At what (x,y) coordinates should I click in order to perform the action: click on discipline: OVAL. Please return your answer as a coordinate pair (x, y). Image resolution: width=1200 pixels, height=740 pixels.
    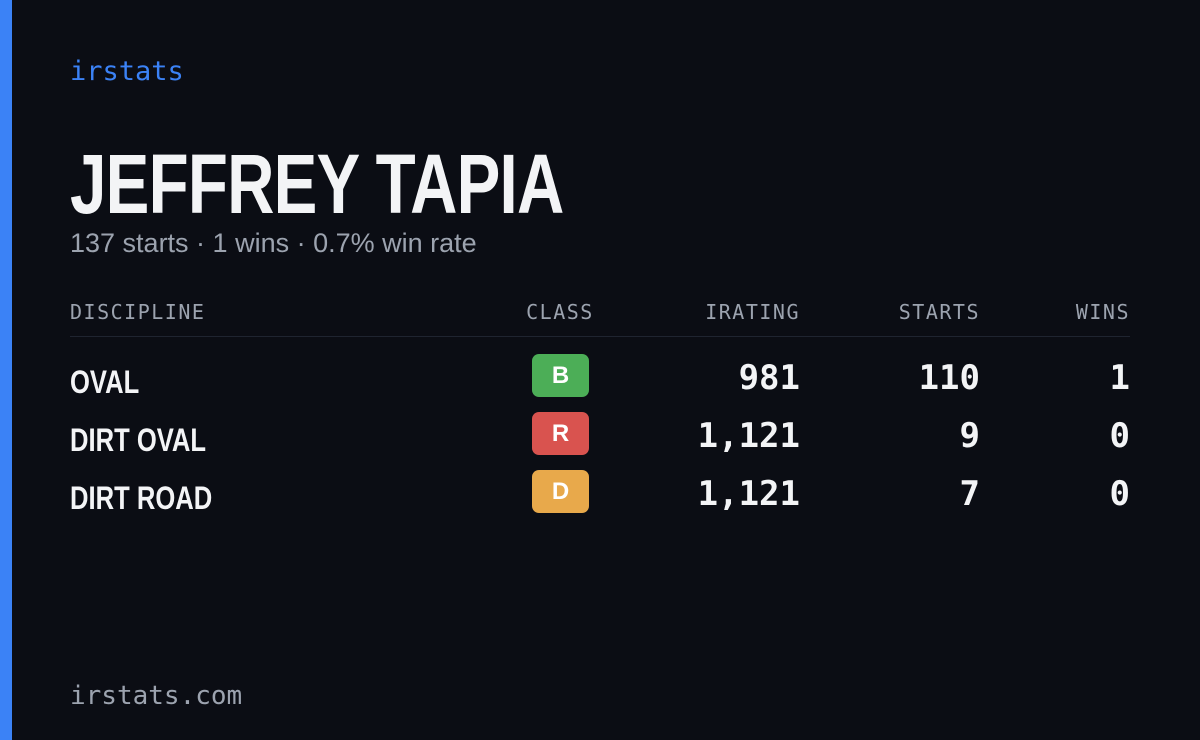
    Looking at the image, I should click on (105, 382).